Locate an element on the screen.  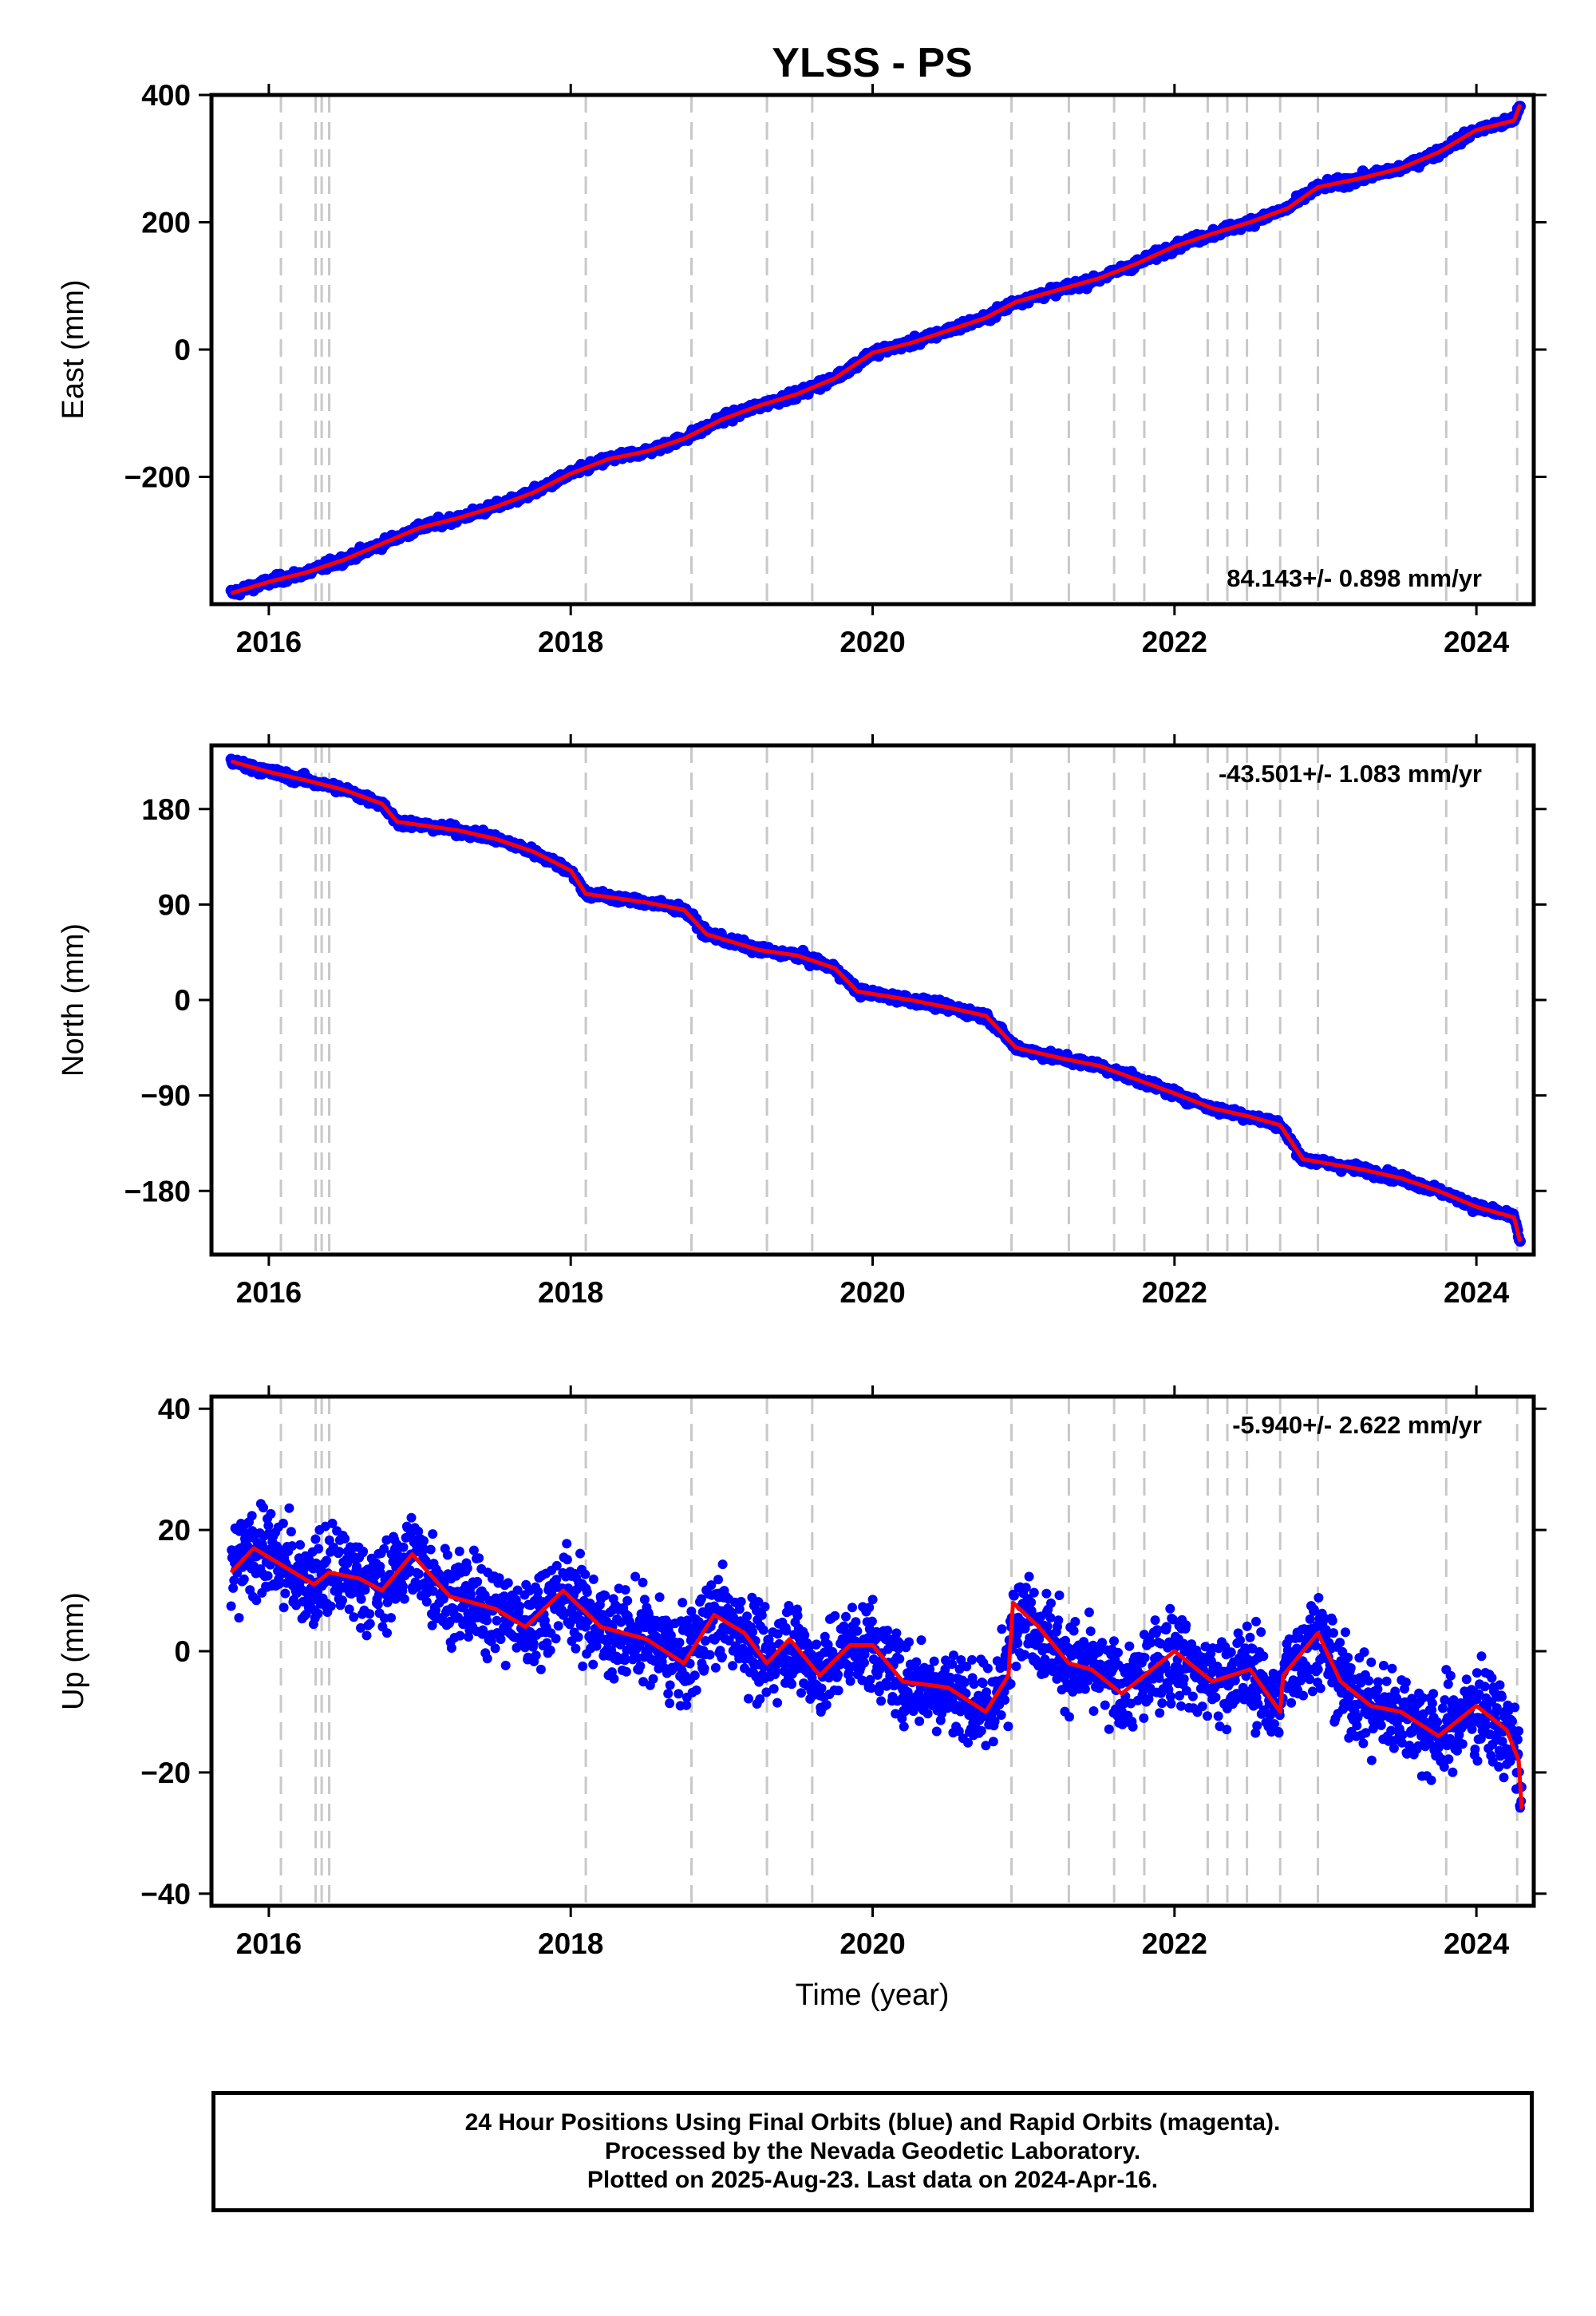
y-tick-label: −200 is located at coordinates (157, 477).